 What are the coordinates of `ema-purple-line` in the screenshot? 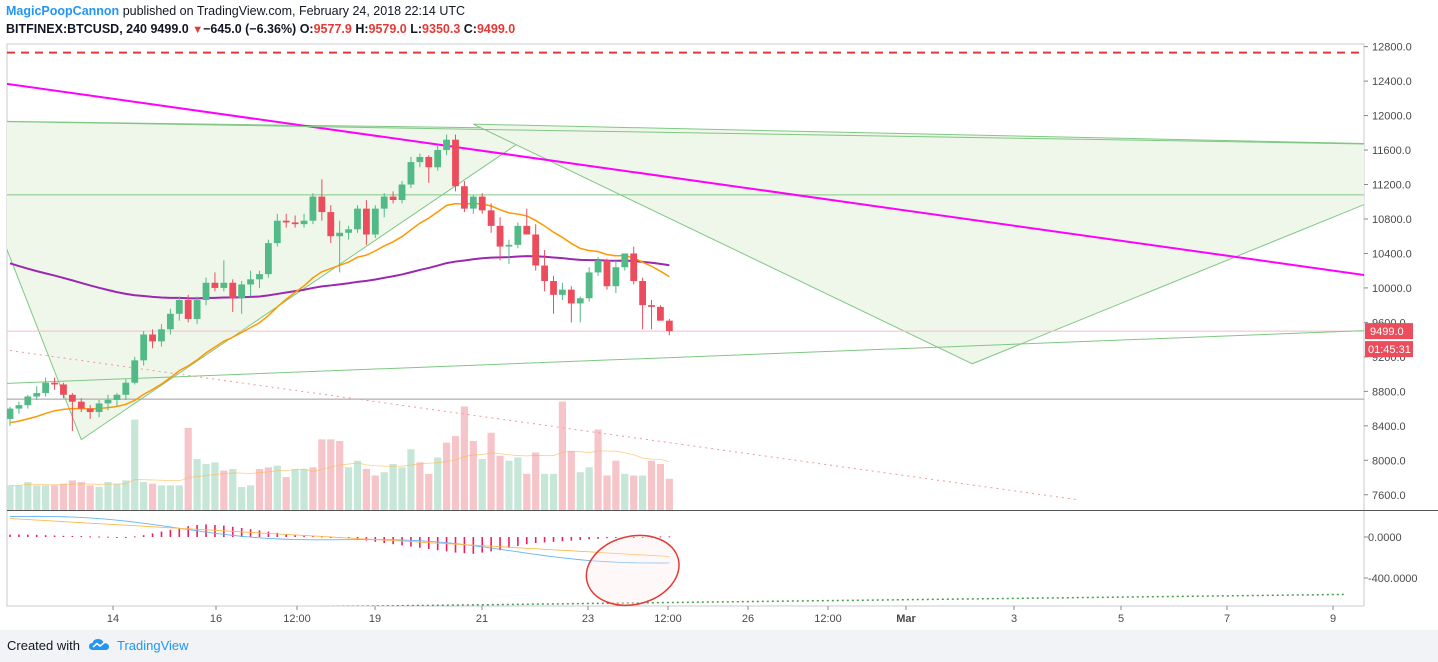 It's located at (339, 277).